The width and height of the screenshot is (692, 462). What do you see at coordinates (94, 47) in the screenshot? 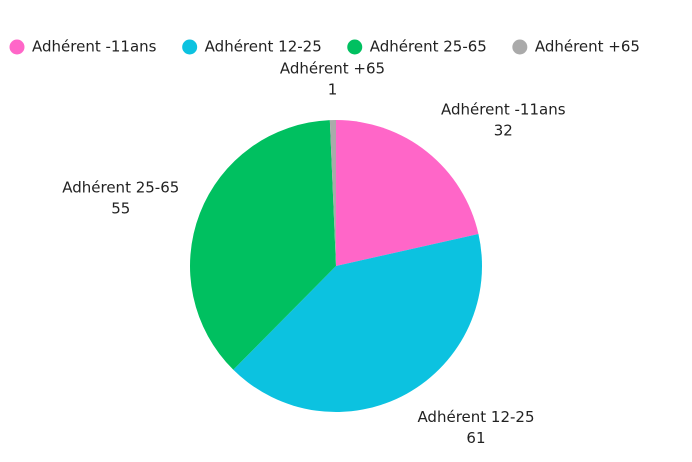
I see `legend-label: Adhérent -11ans` at bounding box center [94, 47].